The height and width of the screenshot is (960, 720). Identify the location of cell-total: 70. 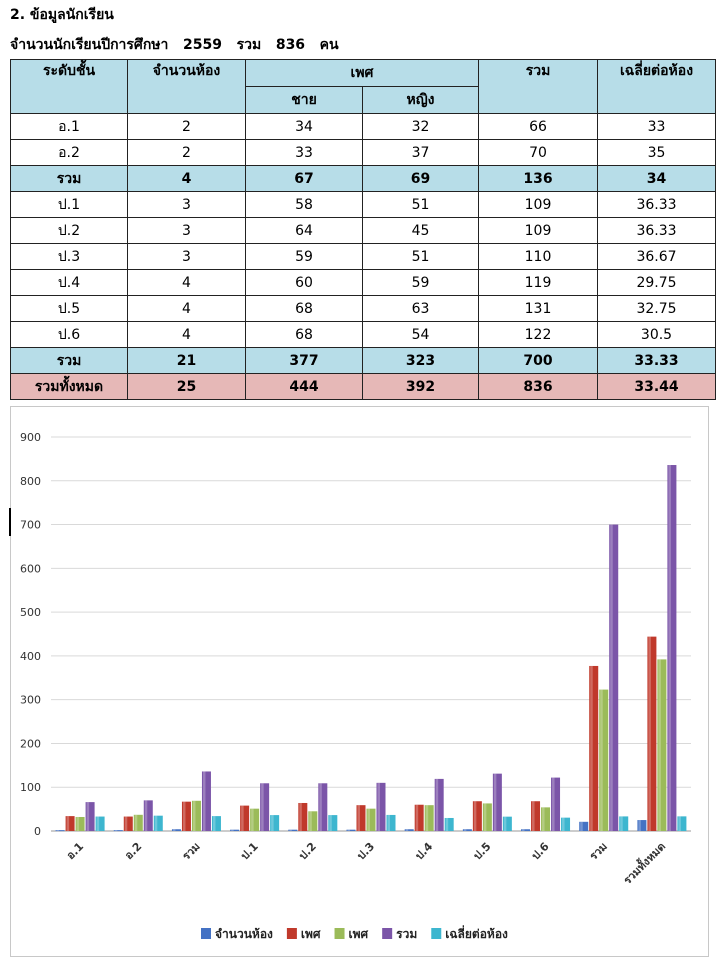
(538, 152).